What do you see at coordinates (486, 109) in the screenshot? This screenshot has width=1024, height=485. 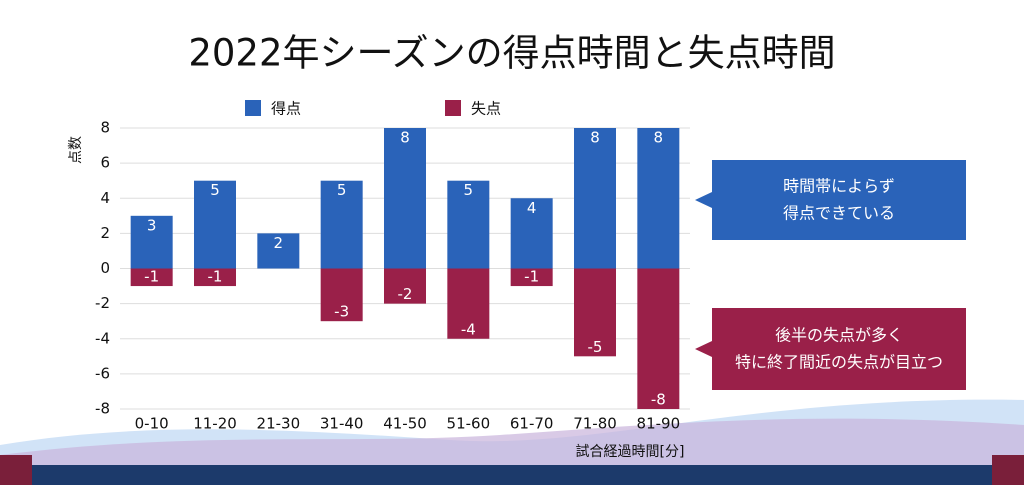 I see `legend-label: 失点` at bounding box center [486, 109].